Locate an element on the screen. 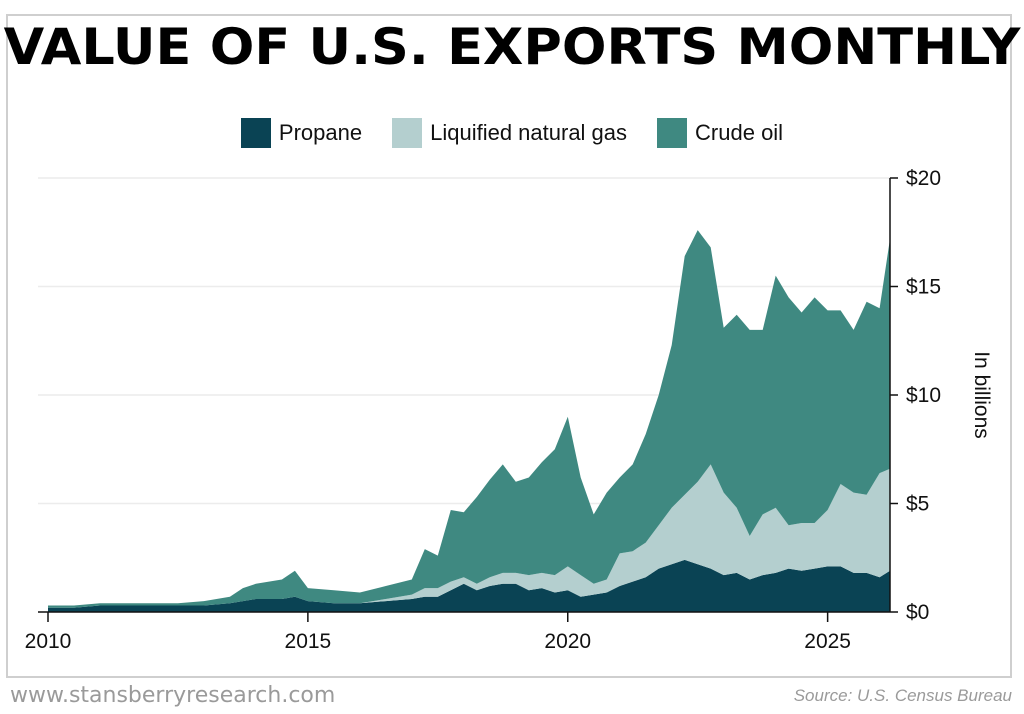  legend-item-lng: Liquified natural gas is located at coordinates (509, 133).